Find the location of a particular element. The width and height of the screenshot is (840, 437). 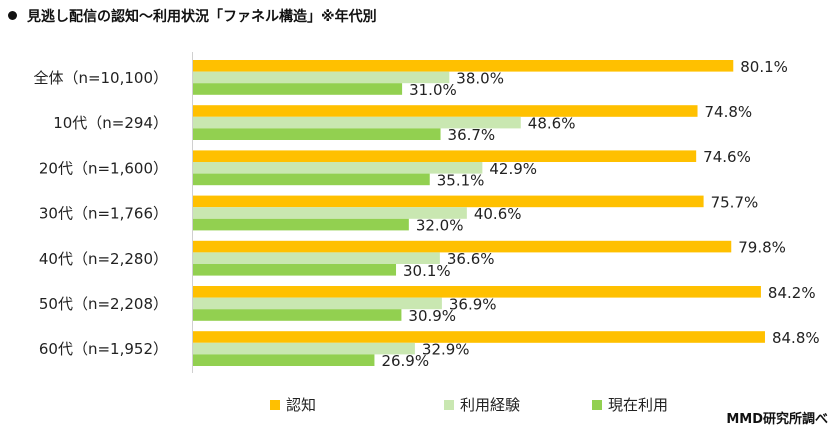

value-label-awareness: 80.1% is located at coordinates (764, 67).